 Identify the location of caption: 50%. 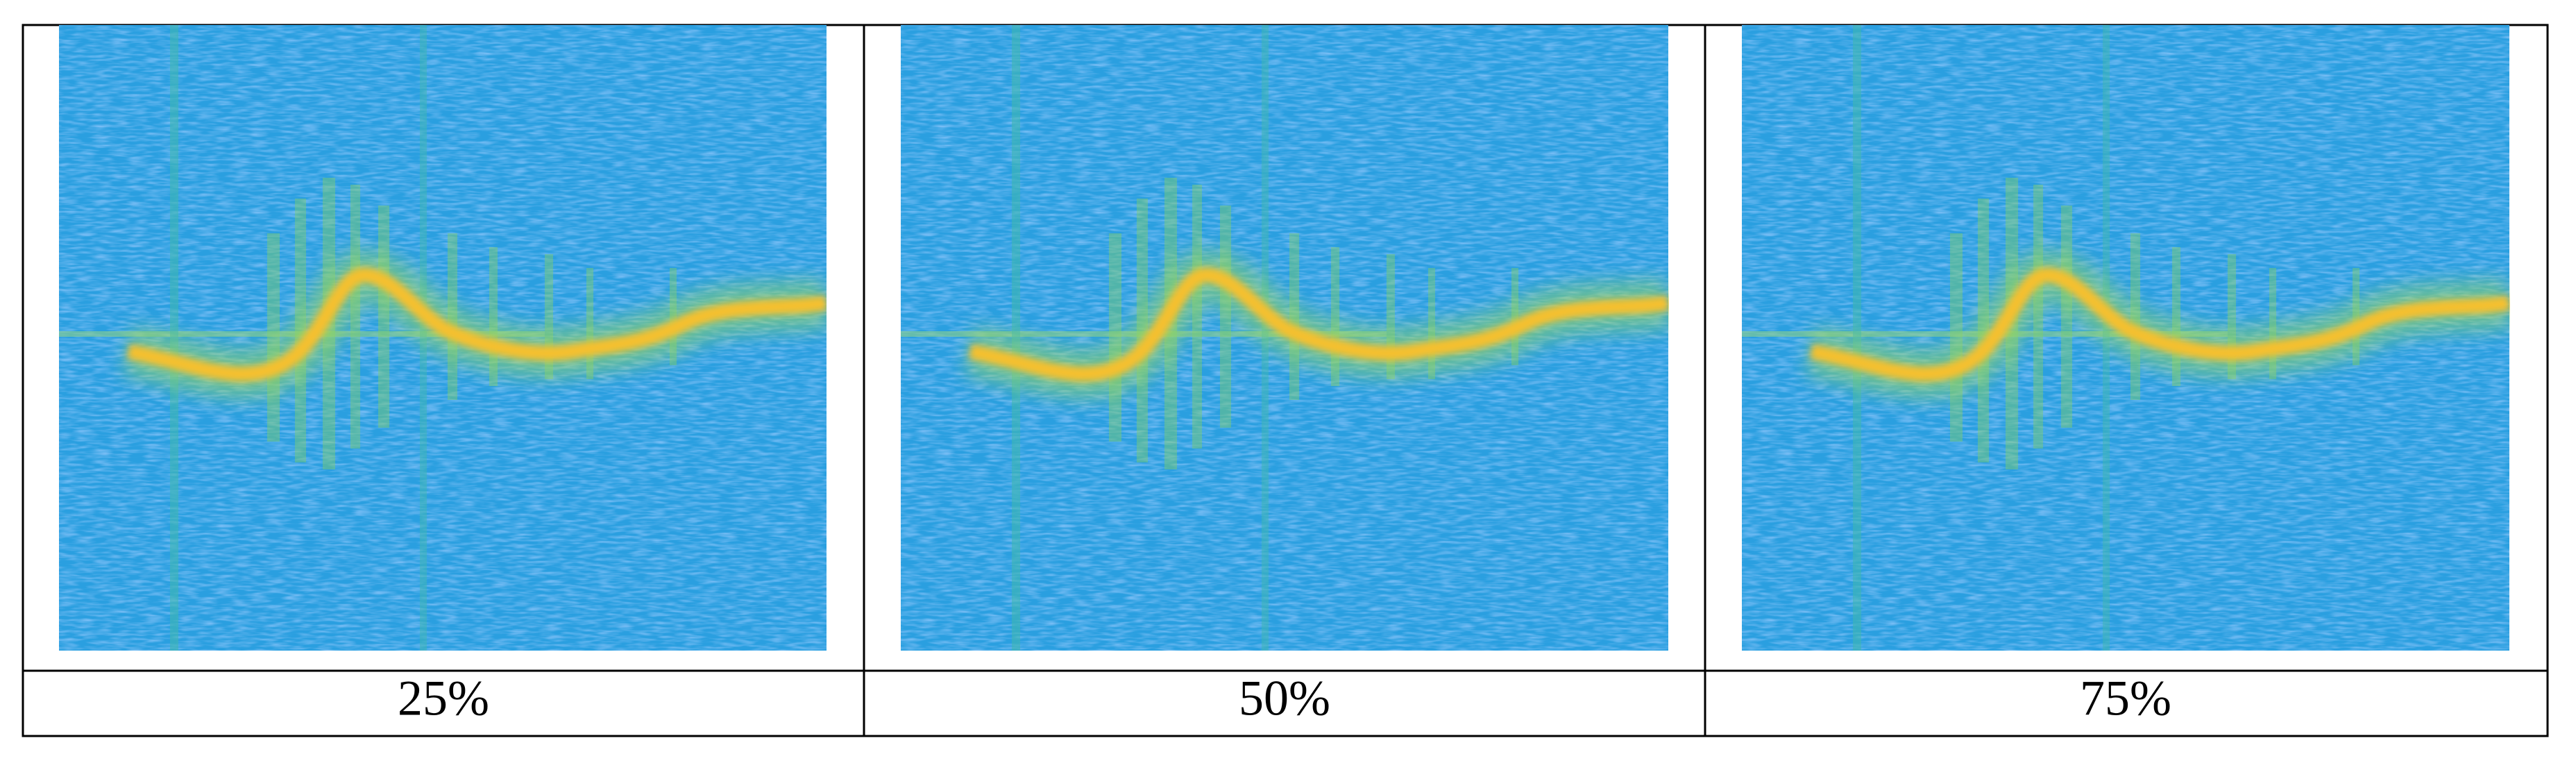
(1284, 698).